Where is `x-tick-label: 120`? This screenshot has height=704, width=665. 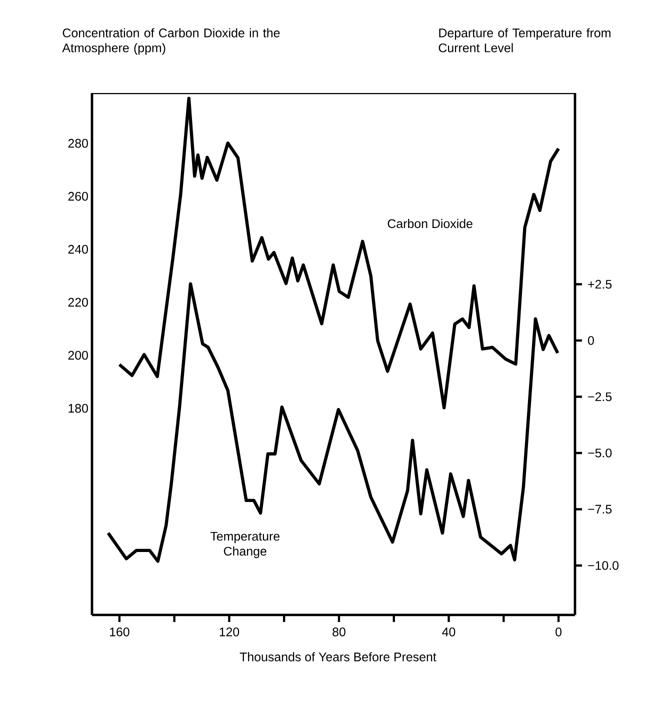 x-tick-label: 120 is located at coordinates (230, 632).